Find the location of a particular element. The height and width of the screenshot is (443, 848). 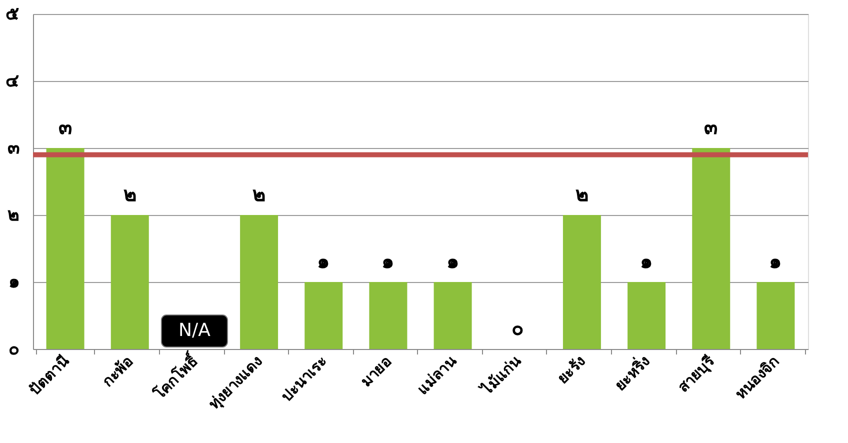

text: N/A is located at coordinates (194, 330).